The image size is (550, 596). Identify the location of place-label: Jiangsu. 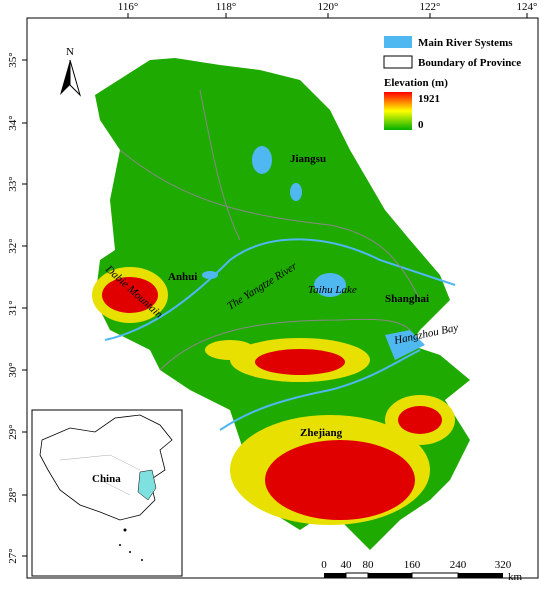
(308, 159).